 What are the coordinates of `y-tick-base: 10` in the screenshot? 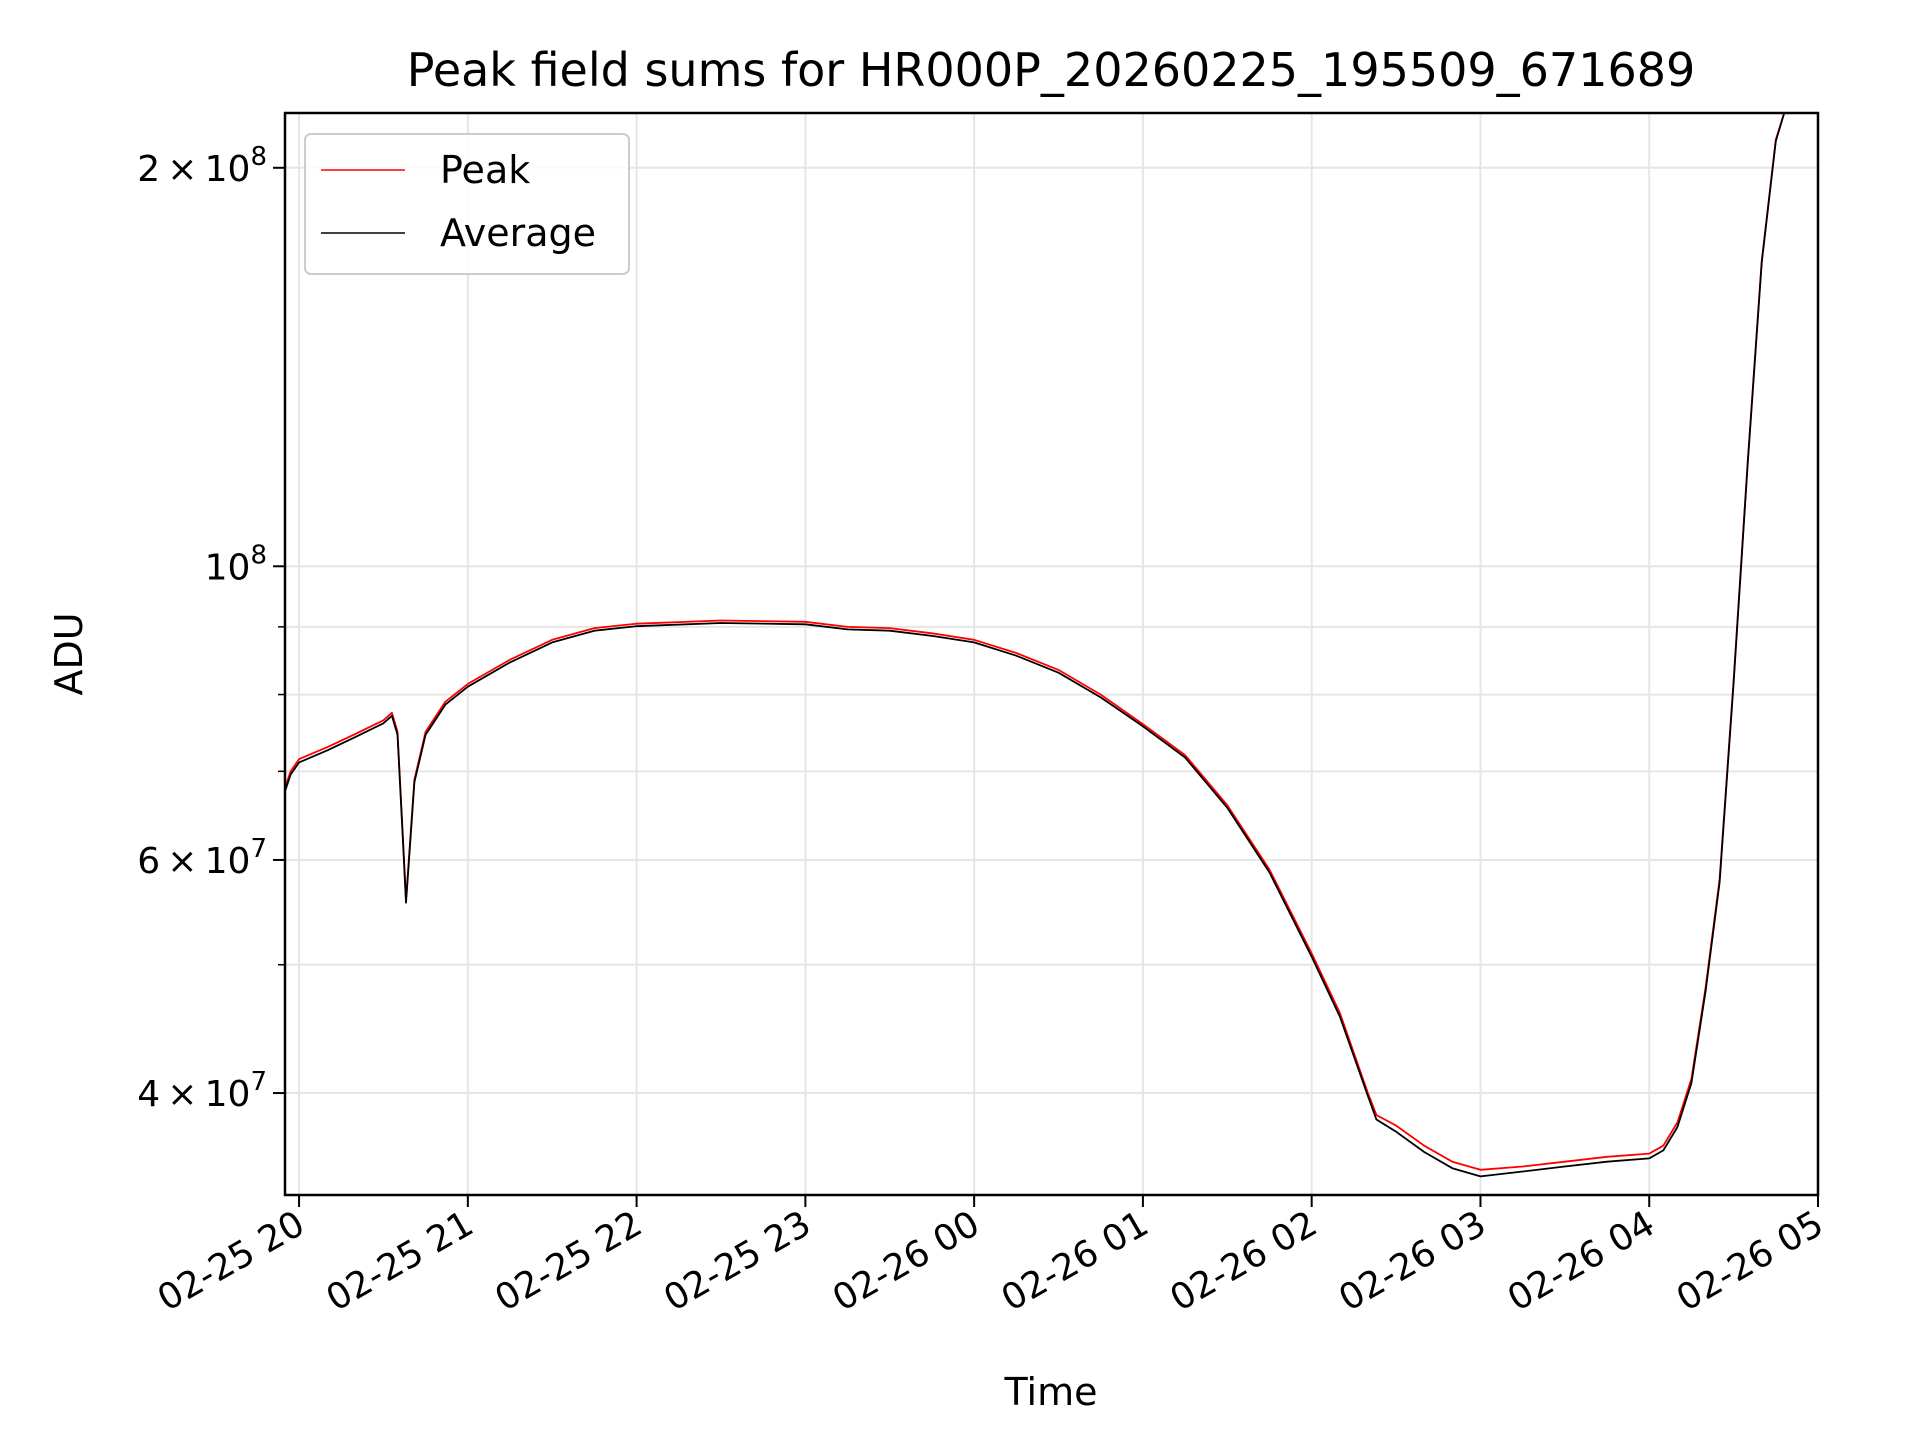 It's located at (228, 567).